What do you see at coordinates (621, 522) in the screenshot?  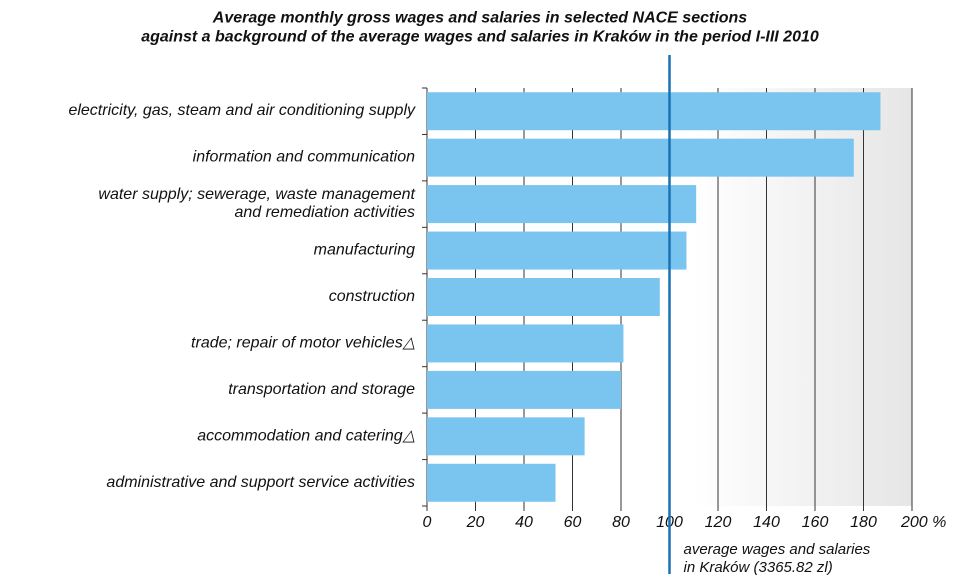 I see `x-tick-label: 80` at bounding box center [621, 522].